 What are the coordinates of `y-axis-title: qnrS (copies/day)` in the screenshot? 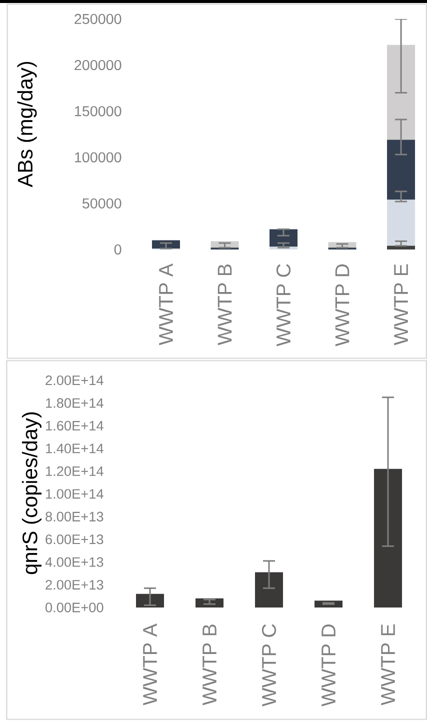 It's located at (32, 493).